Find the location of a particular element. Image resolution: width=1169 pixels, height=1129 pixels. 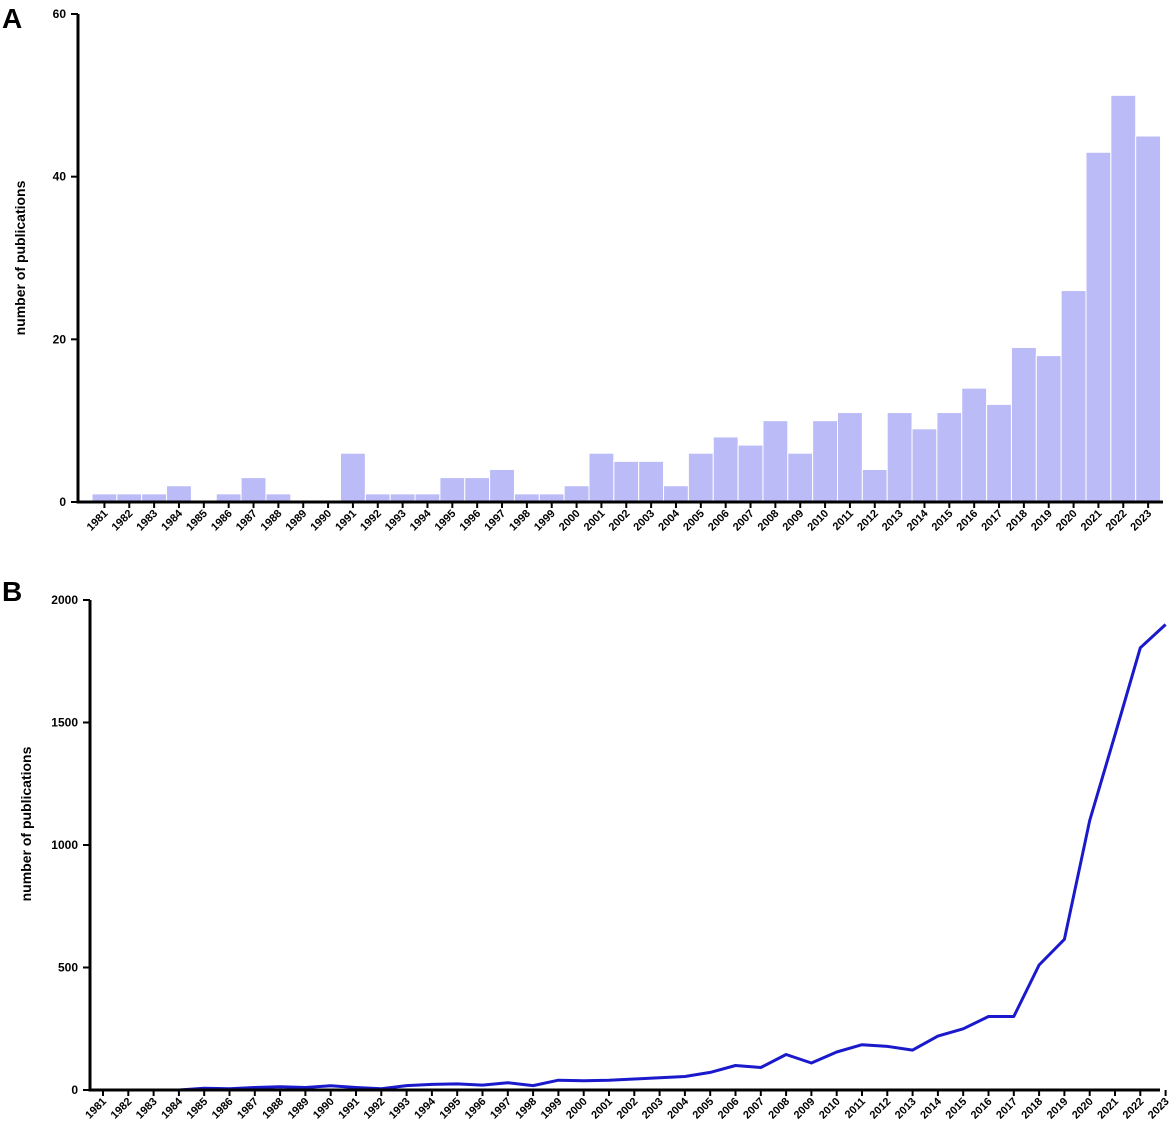

bar-2014 is located at coordinates (924, 465).